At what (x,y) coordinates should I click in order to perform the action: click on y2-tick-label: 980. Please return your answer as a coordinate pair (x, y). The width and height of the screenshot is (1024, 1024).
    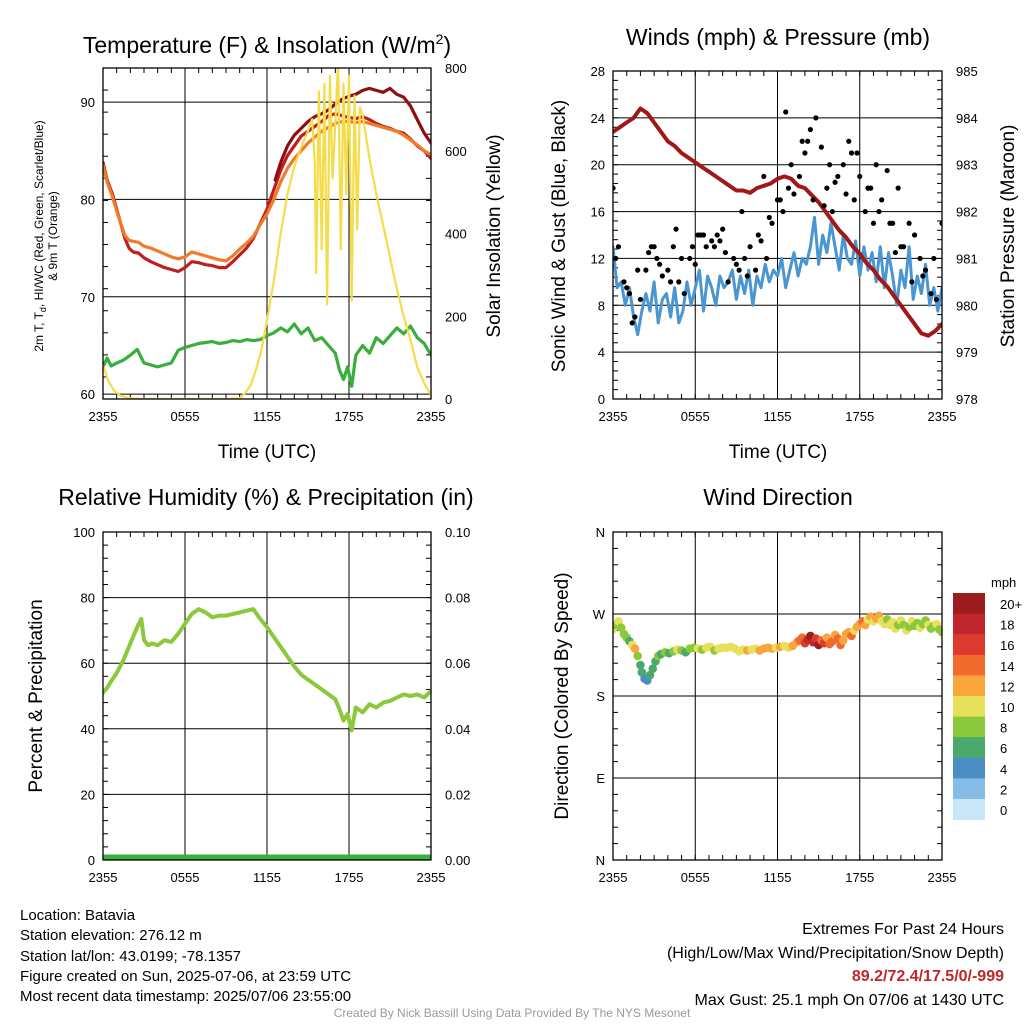
    Looking at the image, I should click on (967, 305).